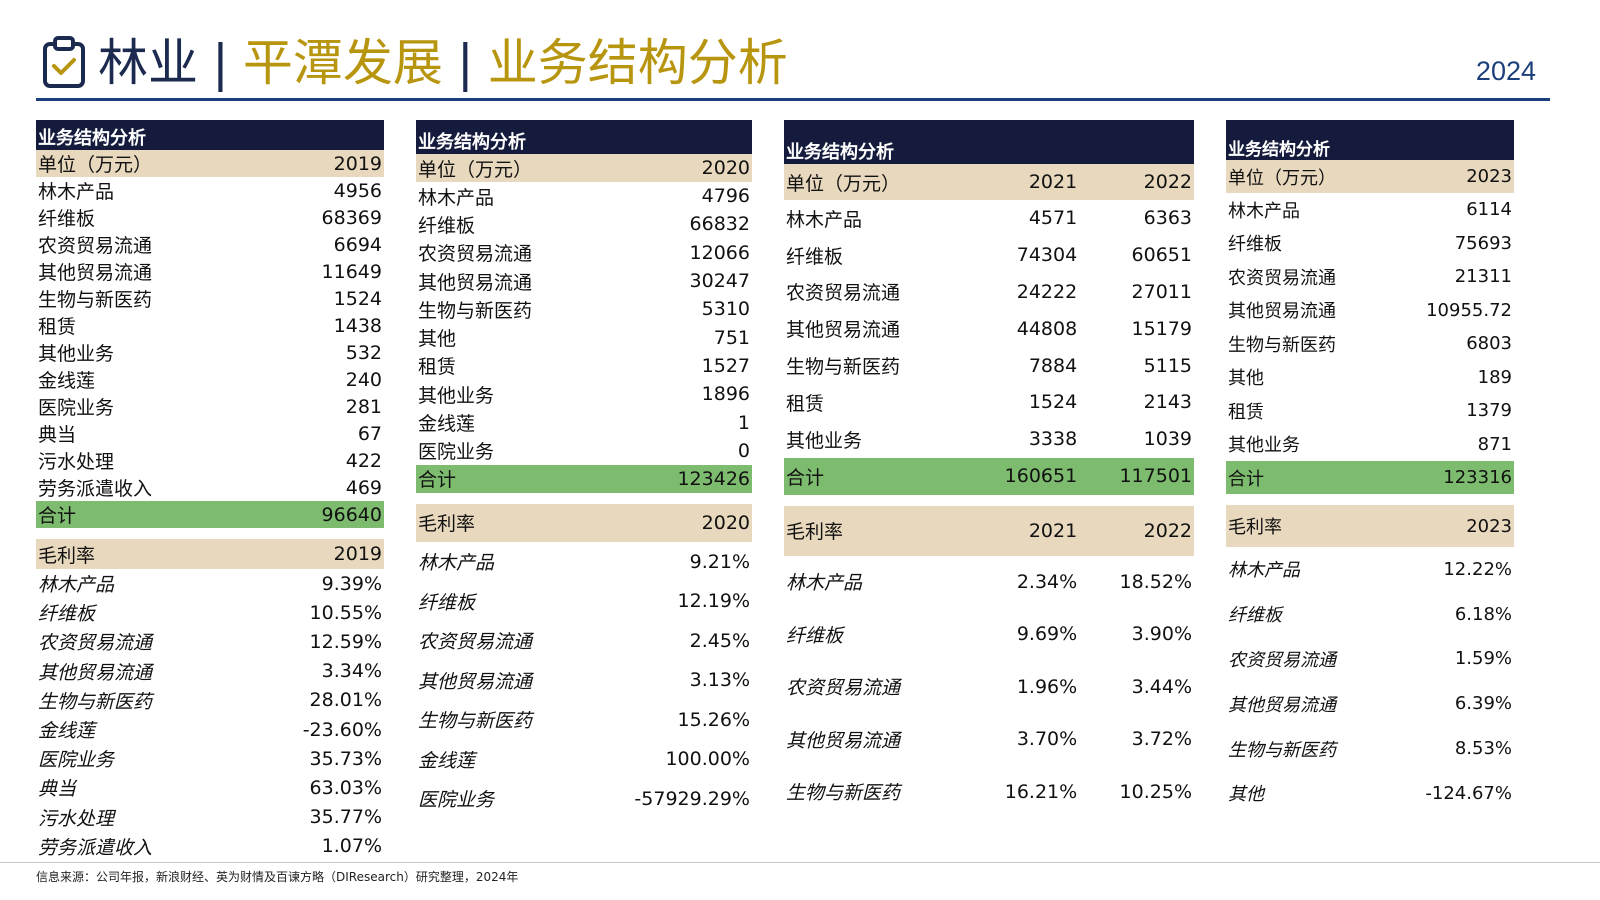  Describe the element at coordinates (1370, 176) in the screenshot. I see `unit-header-row: 单位（万元） 2023` at that location.